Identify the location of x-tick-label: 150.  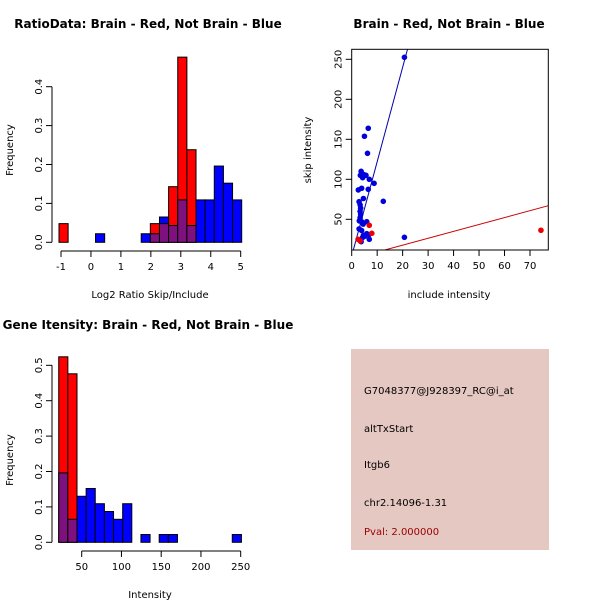
(161, 567).